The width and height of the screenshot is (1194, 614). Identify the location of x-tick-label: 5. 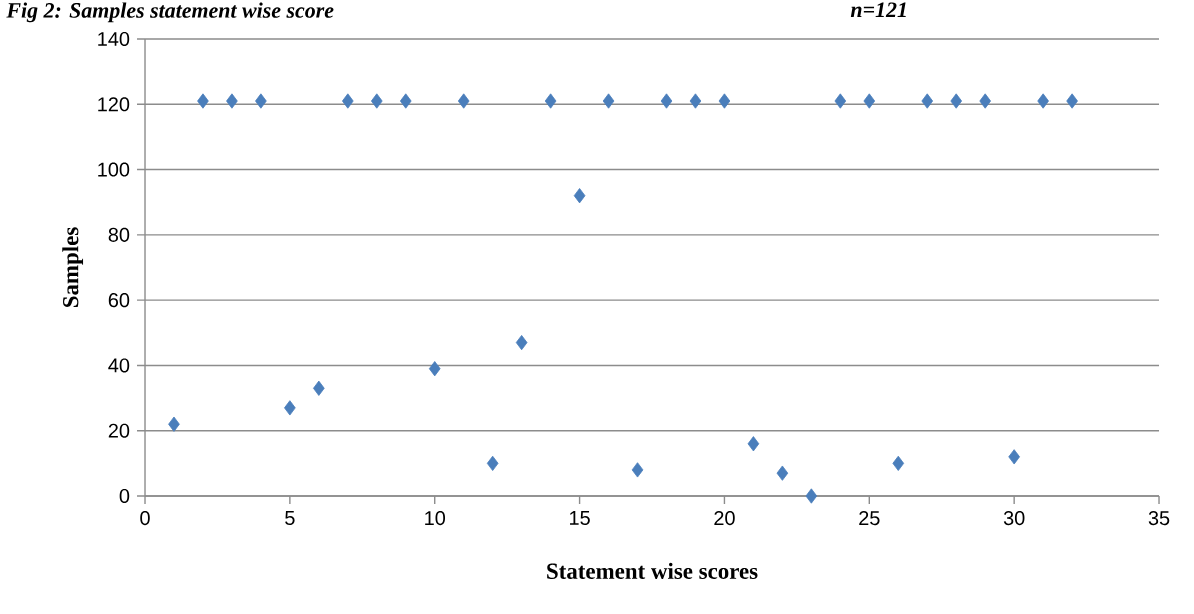
(290, 518).